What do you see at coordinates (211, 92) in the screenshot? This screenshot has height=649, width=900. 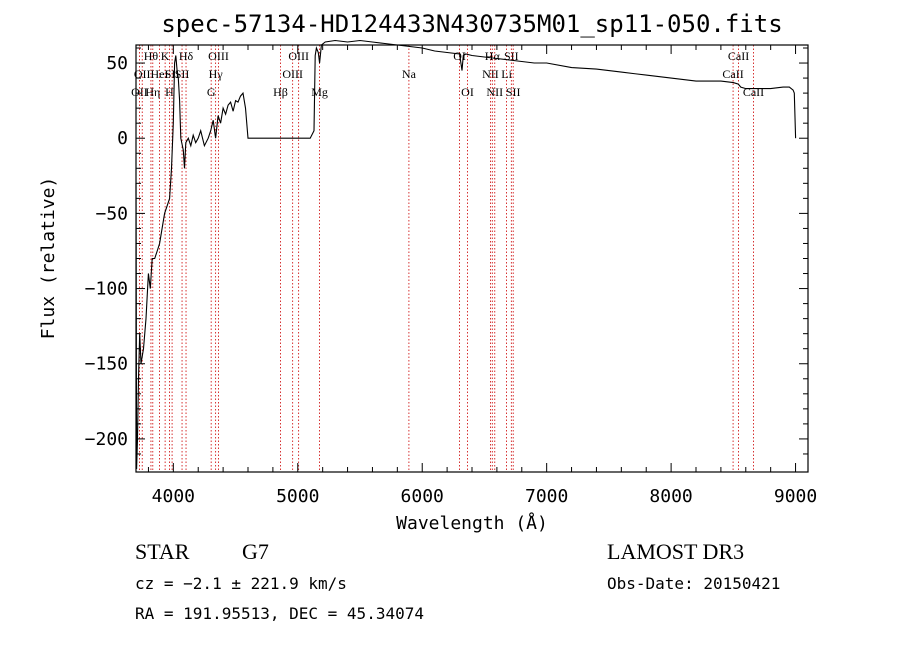 I see `line-label-10: G` at bounding box center [211, 92].